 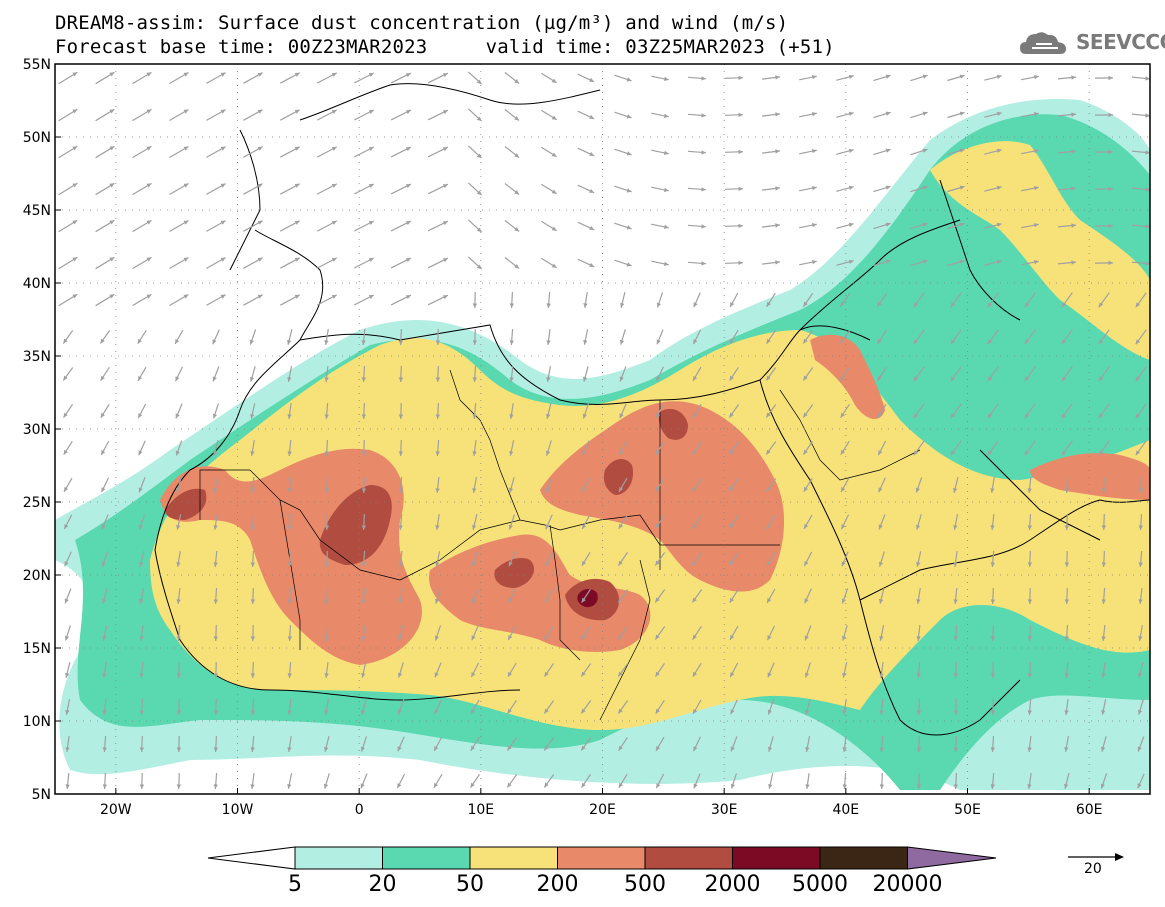 What do you see at coordinates (952, 858) in the screenshot?
I see `colorbar-over-triangle` at bounding box center [952, 858].